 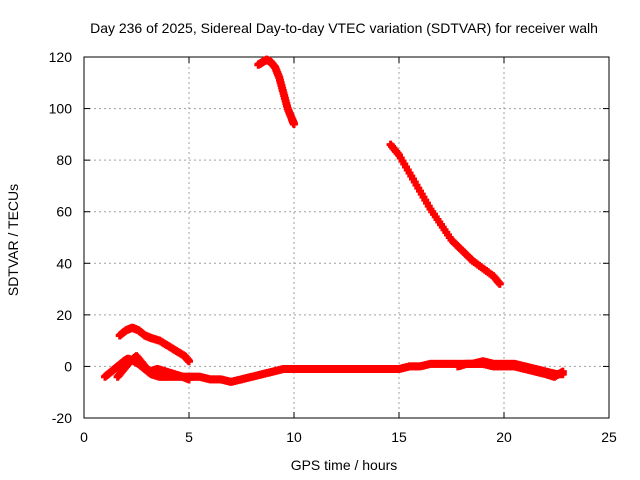 I want to click on y-axis-label: SDTVAR / TECUs, so click(x=13, y=240).